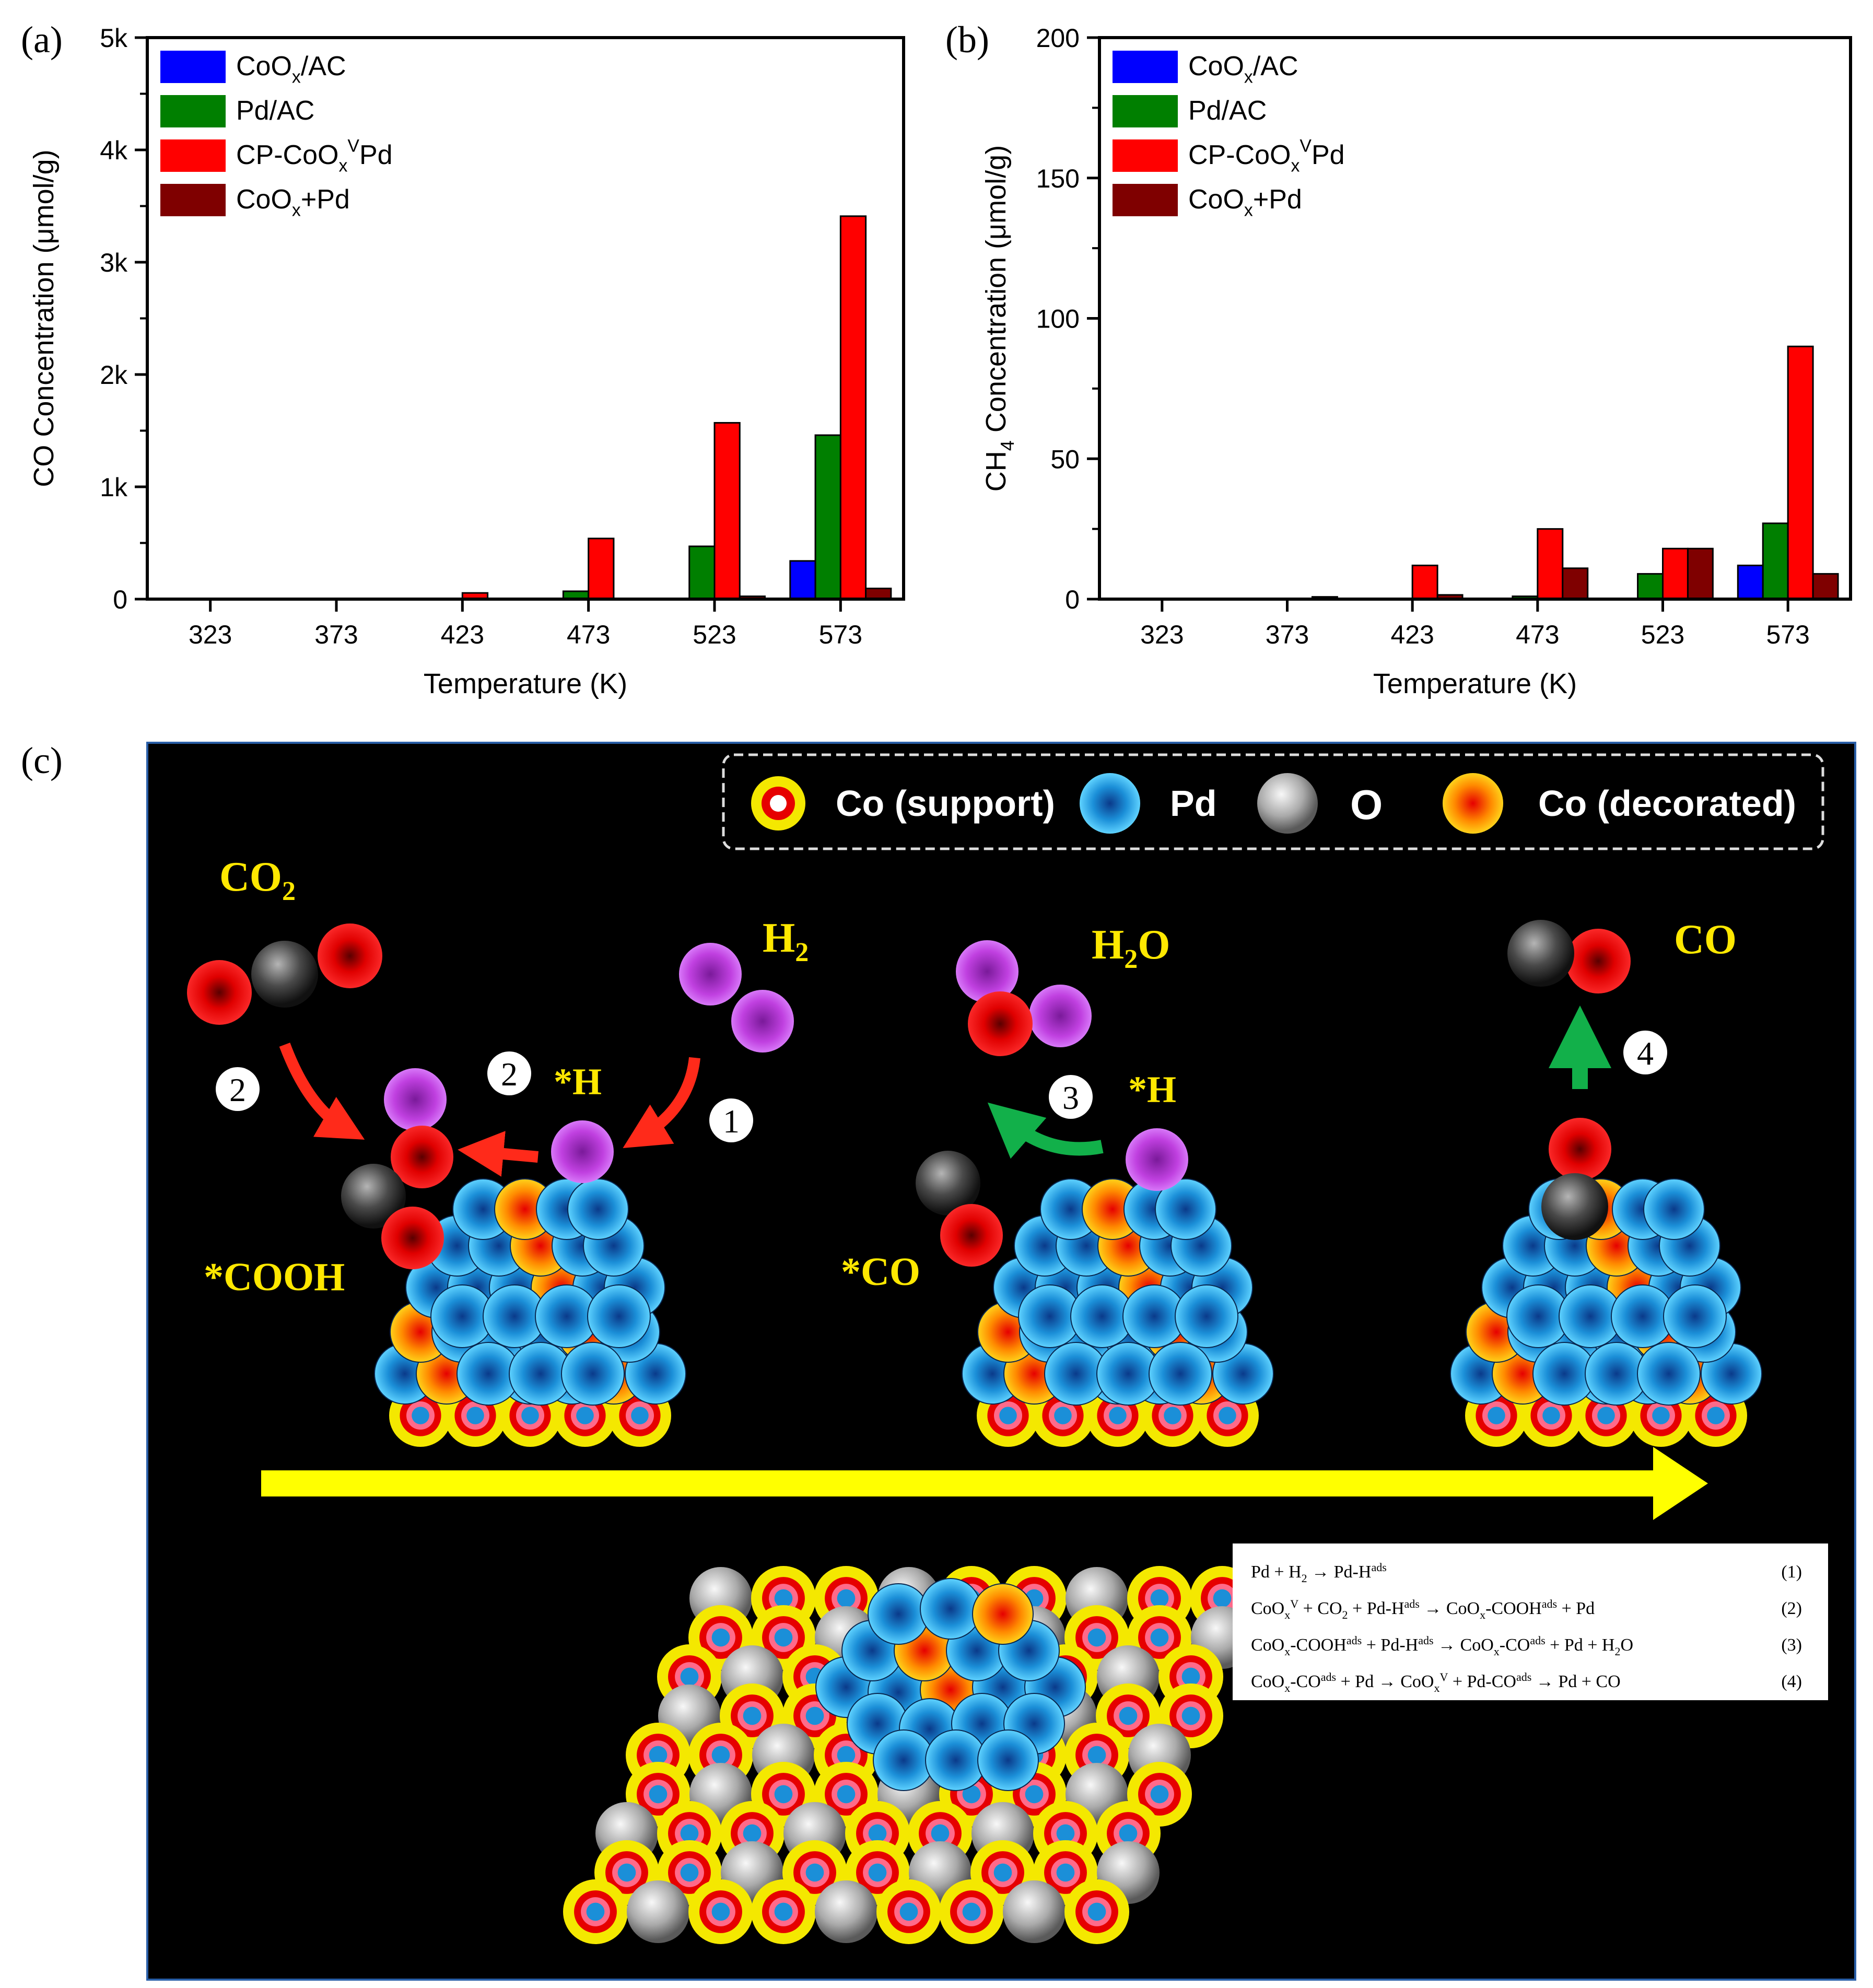  I want to click on co-decorated-icon, so click(1473, 803).